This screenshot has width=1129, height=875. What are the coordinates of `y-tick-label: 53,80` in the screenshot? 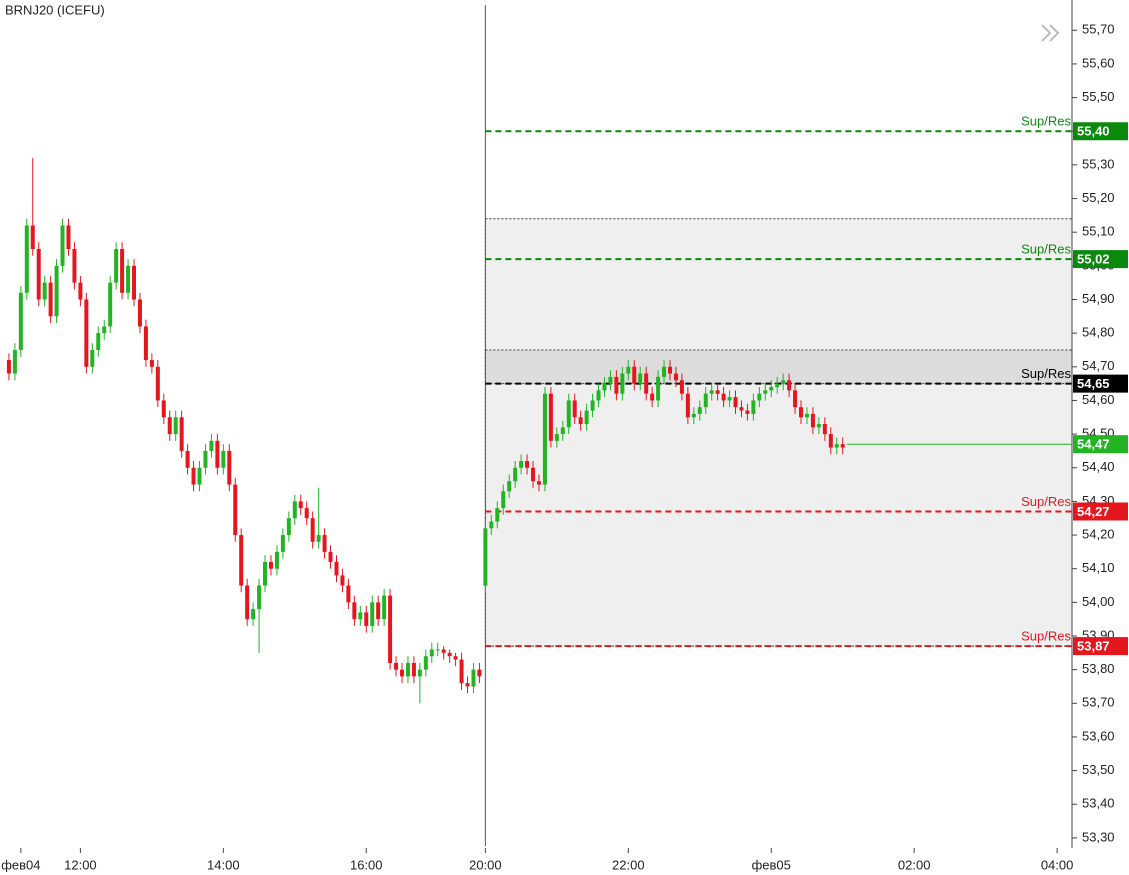 It's located at (1098, 668).